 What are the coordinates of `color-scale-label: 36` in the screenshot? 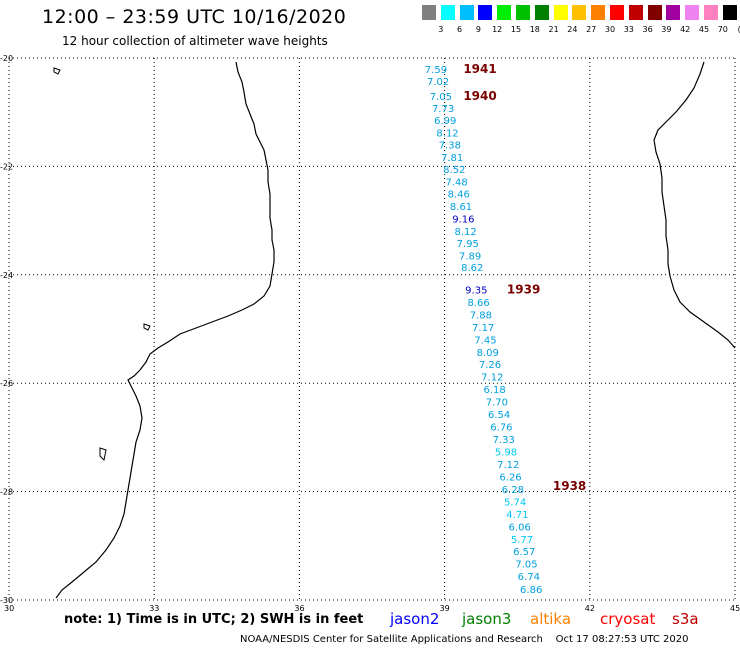 It's located at (647, 29).